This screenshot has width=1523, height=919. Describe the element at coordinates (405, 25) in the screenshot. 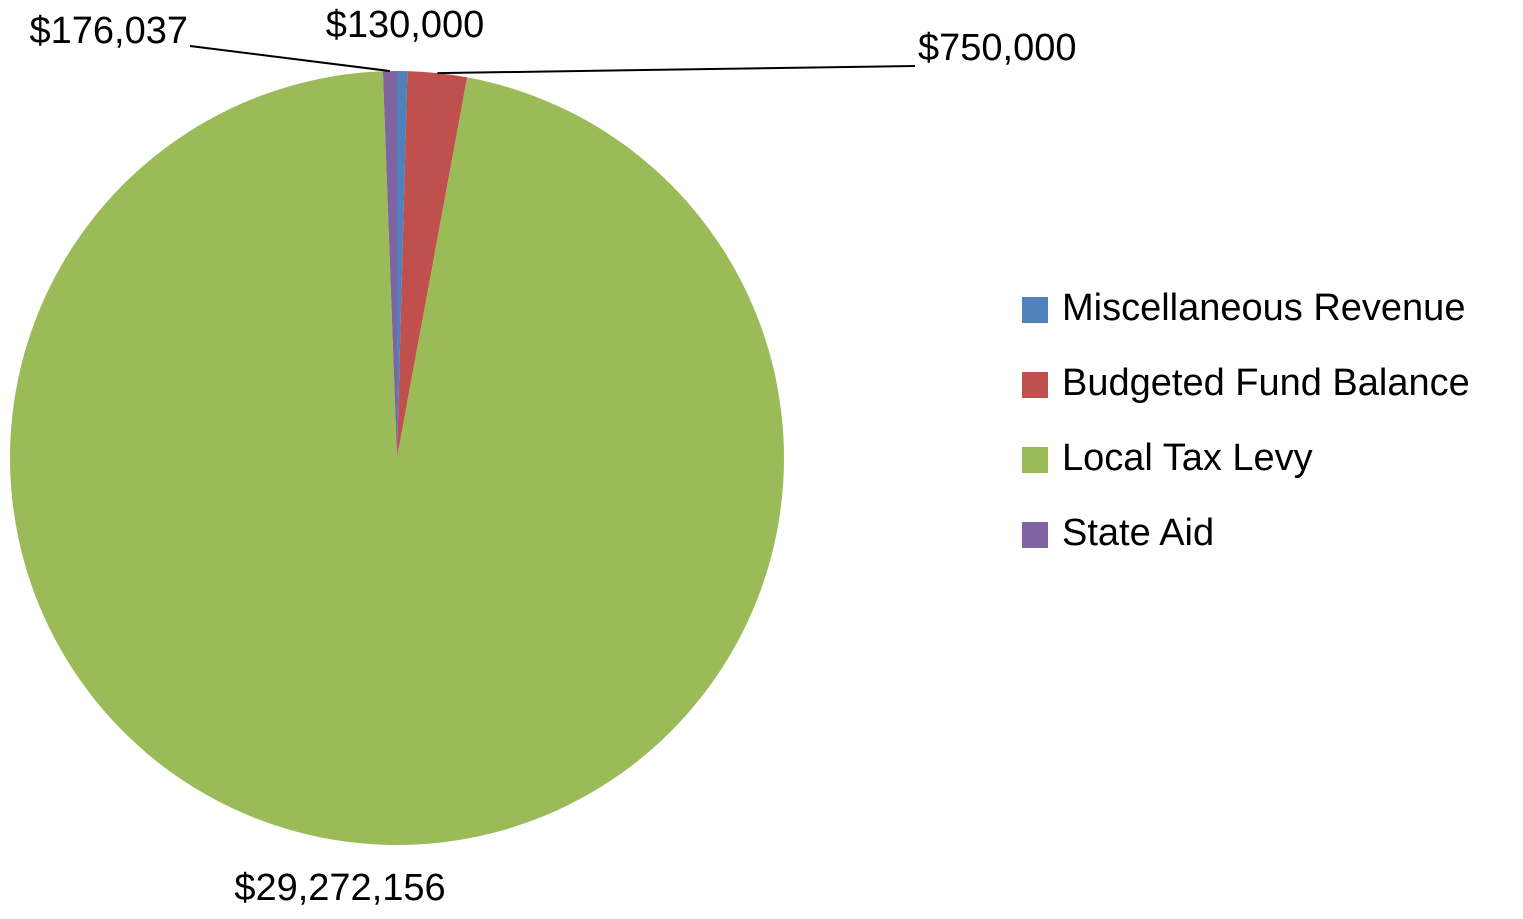

I see `data-label: $130,000` at that location.